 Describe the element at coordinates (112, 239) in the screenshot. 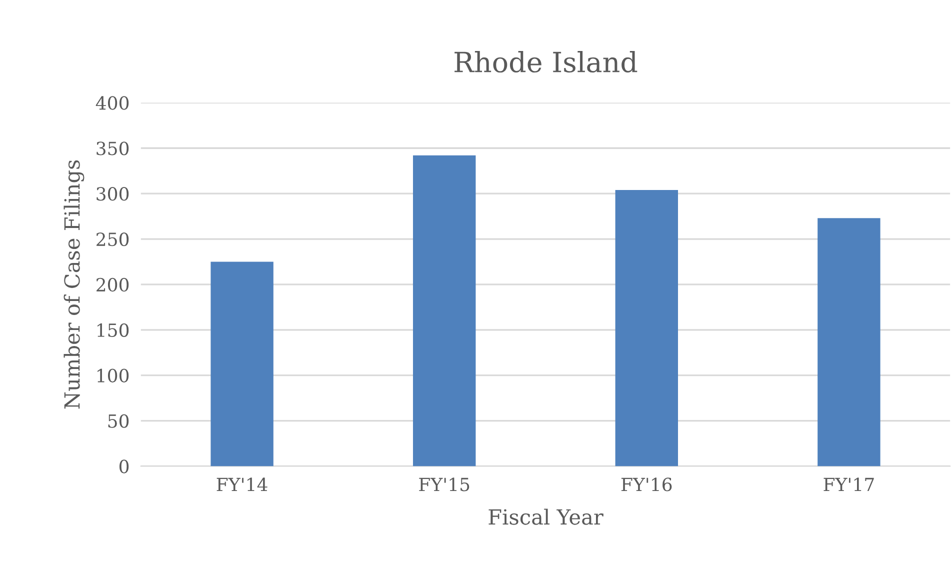

I see `y-tick-label: 250` at that location.